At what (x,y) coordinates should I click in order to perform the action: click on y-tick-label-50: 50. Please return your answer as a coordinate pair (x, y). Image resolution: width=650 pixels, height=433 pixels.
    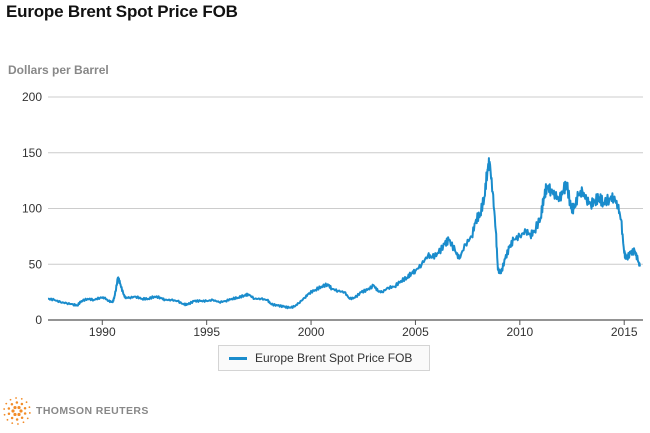
    Looking at the image, I should click on (36, 264).